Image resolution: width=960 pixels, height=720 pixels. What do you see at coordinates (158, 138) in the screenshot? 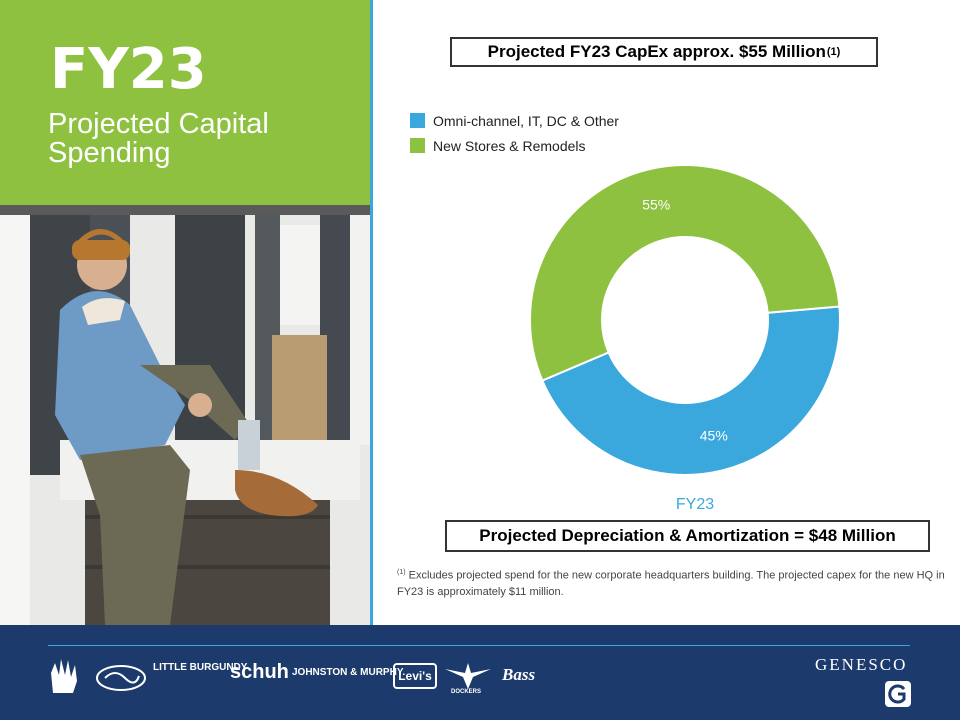
I see `panel-subtitle: Projected Capital Spending` at bounding box center [158, 138].